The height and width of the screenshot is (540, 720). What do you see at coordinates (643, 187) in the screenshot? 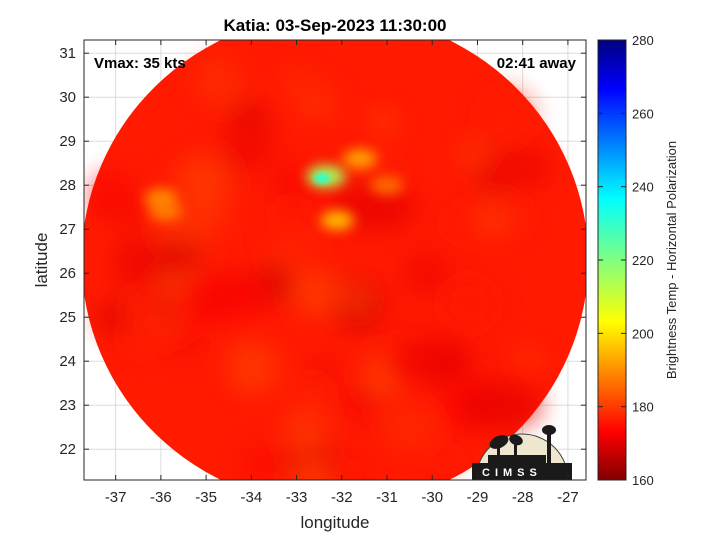
I see `colorbar-tick-label: 240` at bounding box center [643, 187].